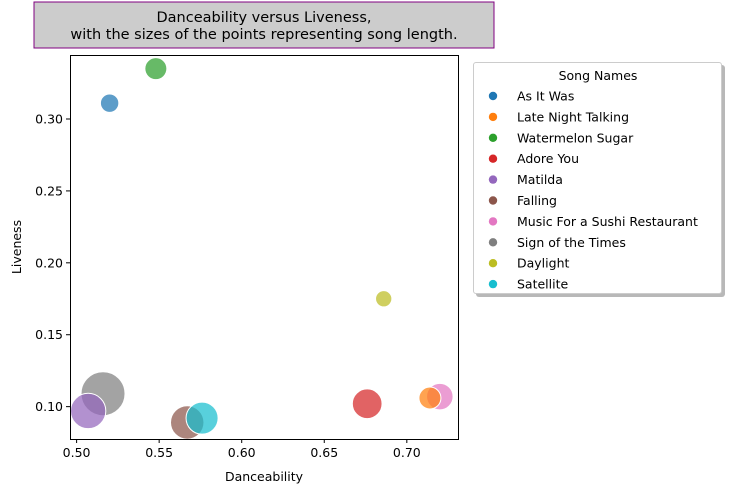 This screenshot has height=493, width=733. Describe the element at coordinates (109, 103) in the screenshot. I see `point-as-it-was` at that location.